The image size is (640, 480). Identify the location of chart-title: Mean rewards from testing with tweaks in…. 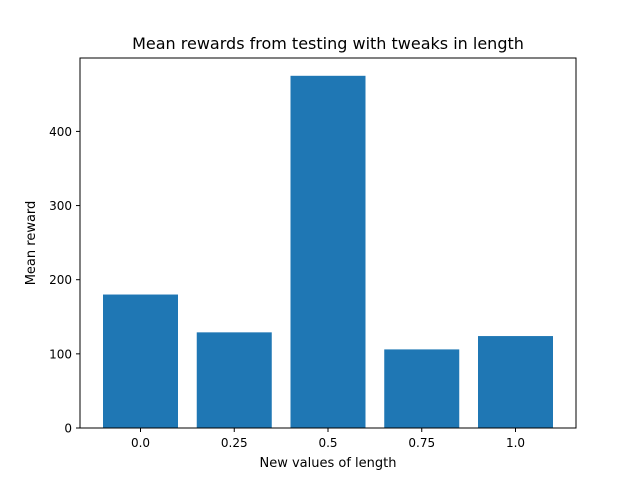
(328, 43).